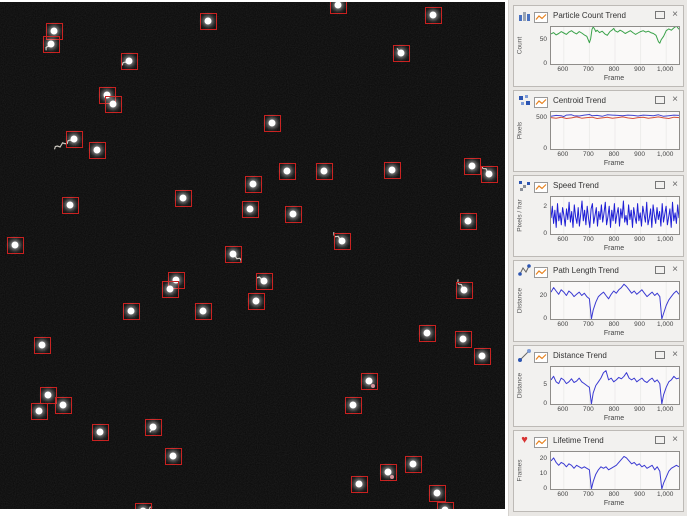 The image size is (687, 516). Describe the element at coordinates (598, 355) in the screenshot. I see `panel-header: Distance Trend ×` at that location.